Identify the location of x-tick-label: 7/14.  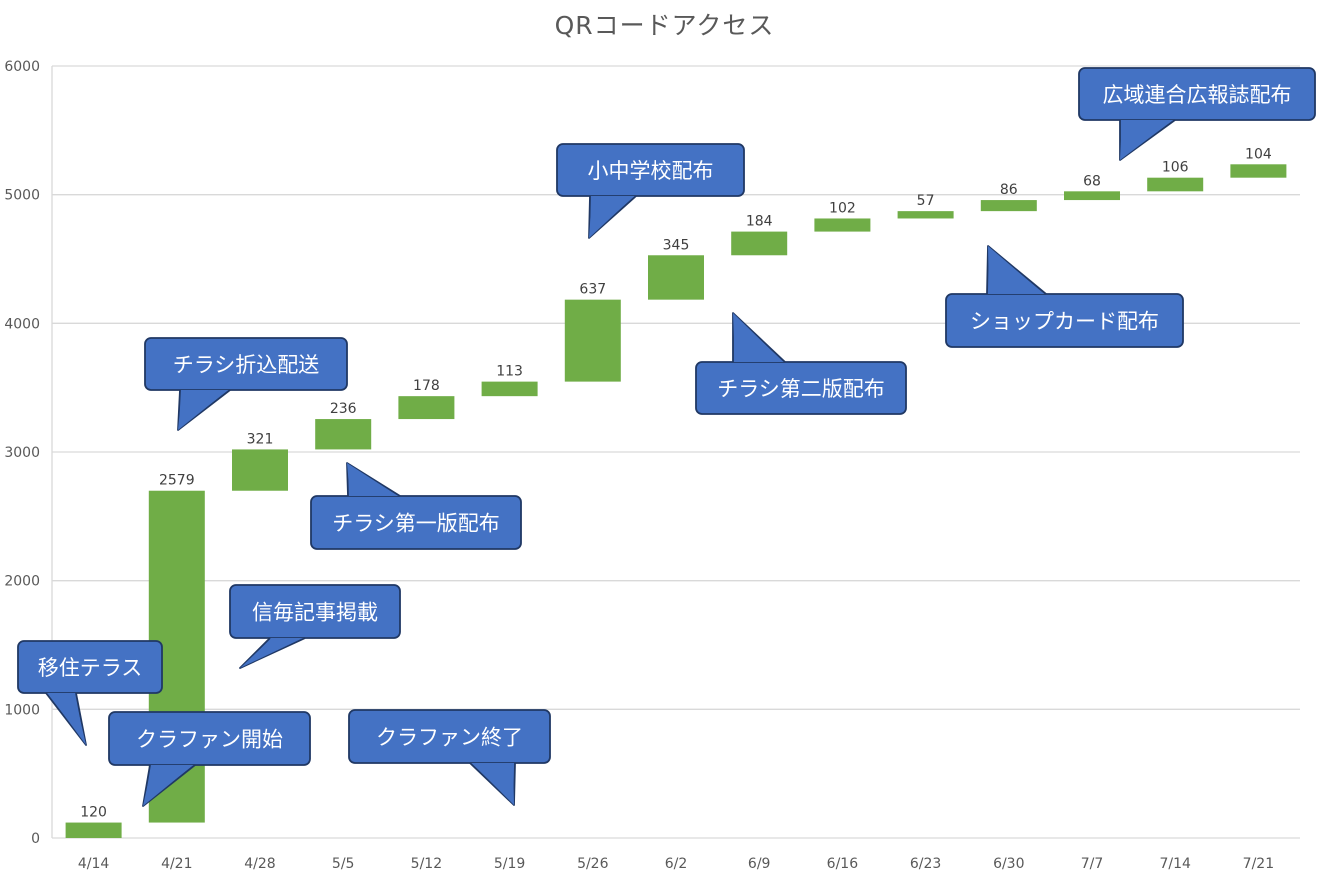
(1175, 864).